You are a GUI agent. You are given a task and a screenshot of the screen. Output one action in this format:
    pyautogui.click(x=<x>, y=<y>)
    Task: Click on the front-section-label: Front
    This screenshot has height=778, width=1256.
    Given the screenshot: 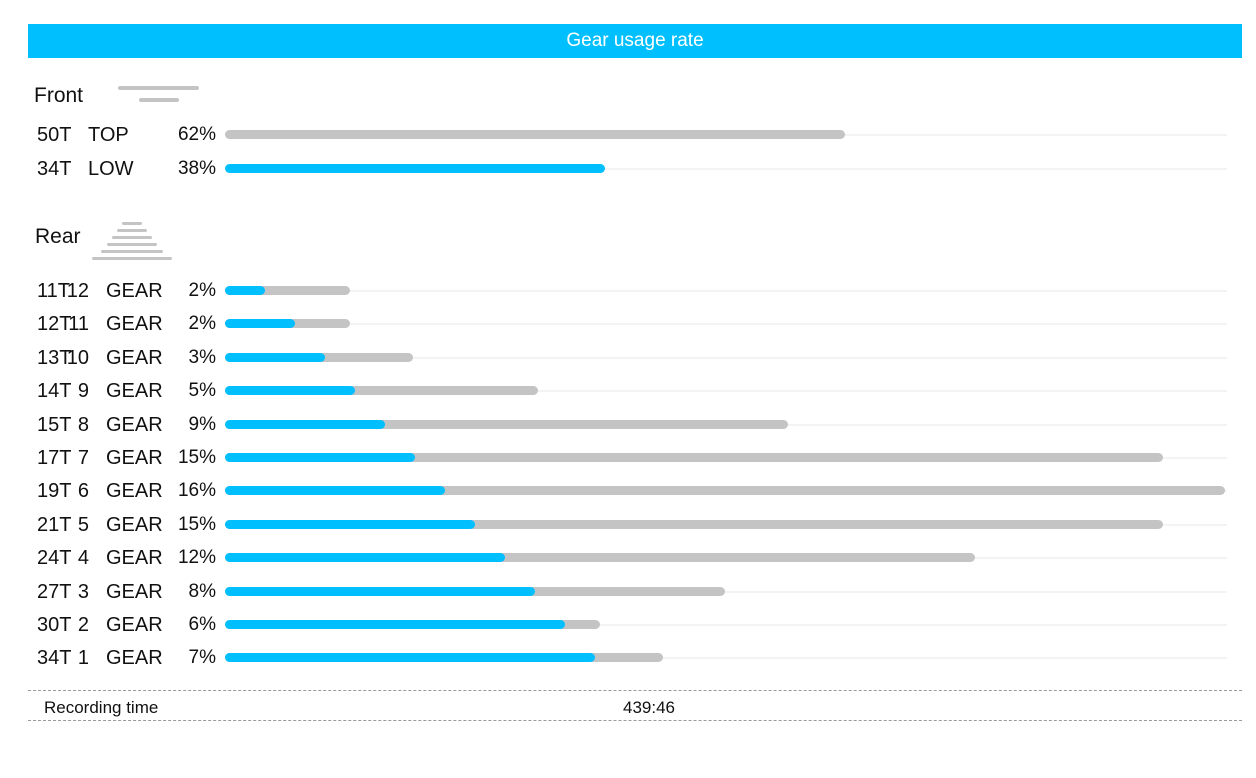 What is the action you would take?
    pyautogui.click(x=59, y=95)
    